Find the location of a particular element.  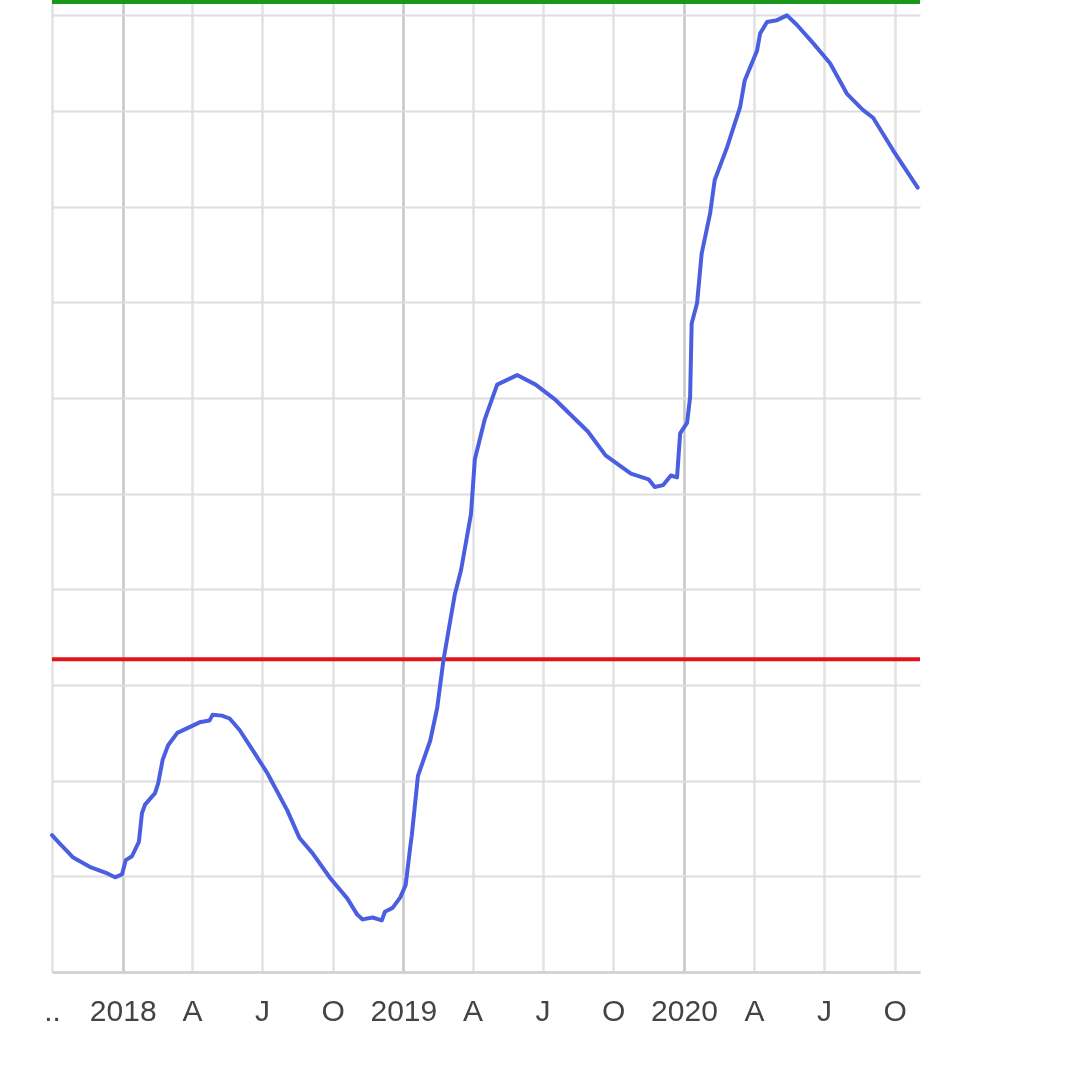

x-tick-label: 2020 is located at coordinates (684, 1010).